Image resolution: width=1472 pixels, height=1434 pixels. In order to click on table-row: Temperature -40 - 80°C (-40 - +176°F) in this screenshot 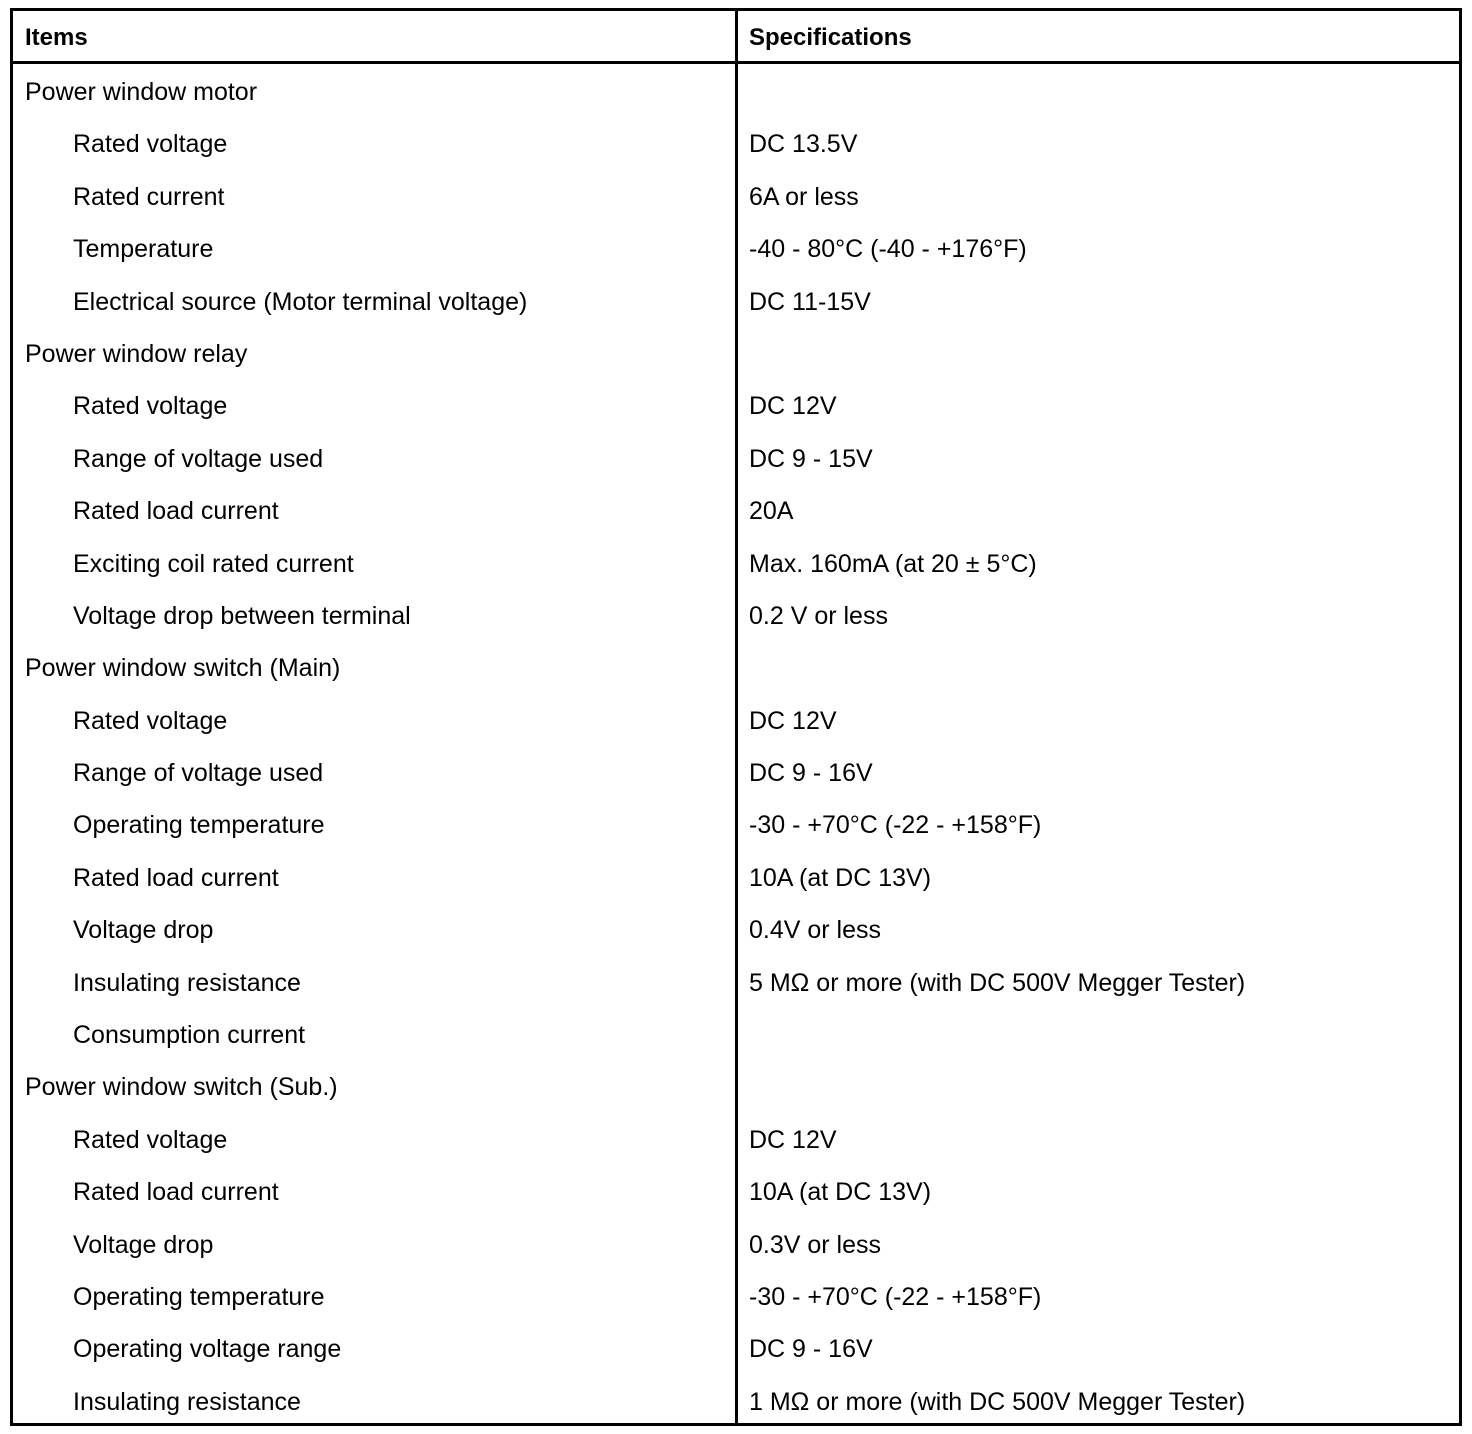, I will do `click(736, 247)`.